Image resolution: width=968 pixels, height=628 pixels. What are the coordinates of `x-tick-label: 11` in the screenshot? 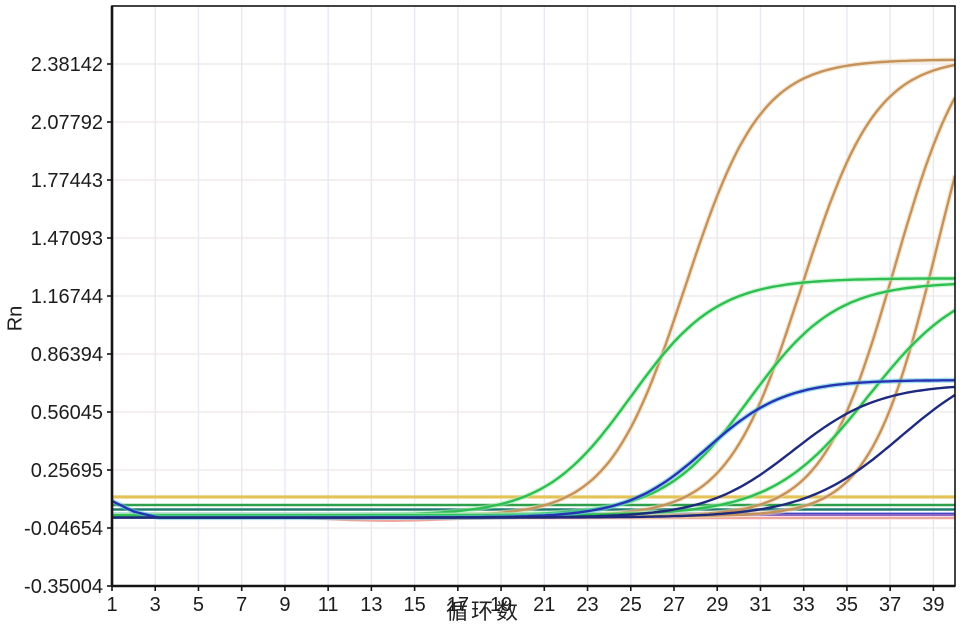 It's located at (328, 605).